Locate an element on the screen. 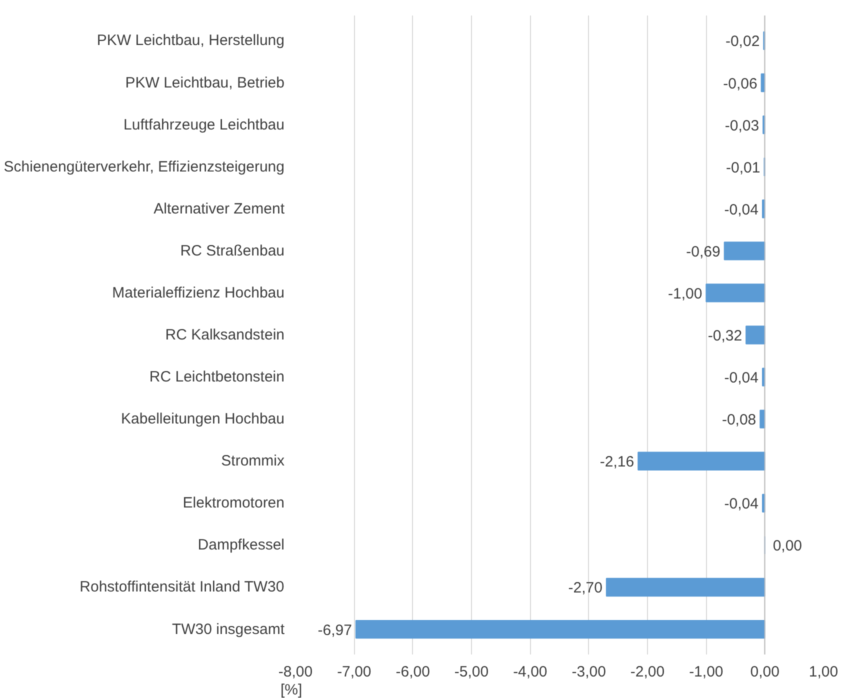  data-label: -2,16 is located at coordinates (617, 462).